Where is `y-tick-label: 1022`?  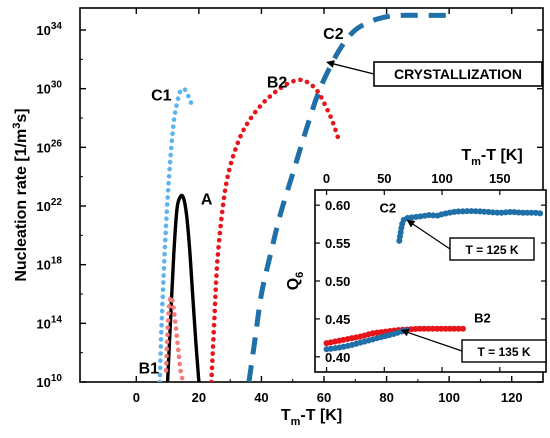
y-tick-label: 1022 is located at coordinates (49, 205).